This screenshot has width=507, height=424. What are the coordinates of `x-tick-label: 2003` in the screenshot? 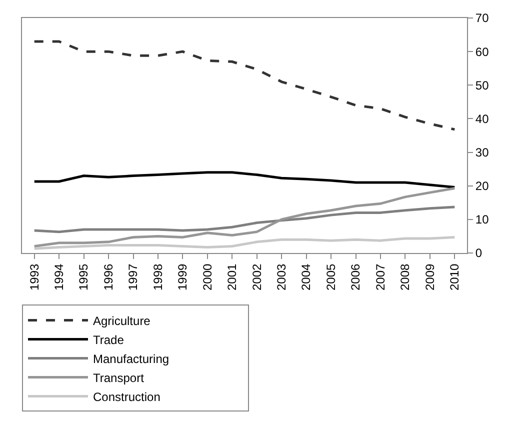 It's located at (281, 277).